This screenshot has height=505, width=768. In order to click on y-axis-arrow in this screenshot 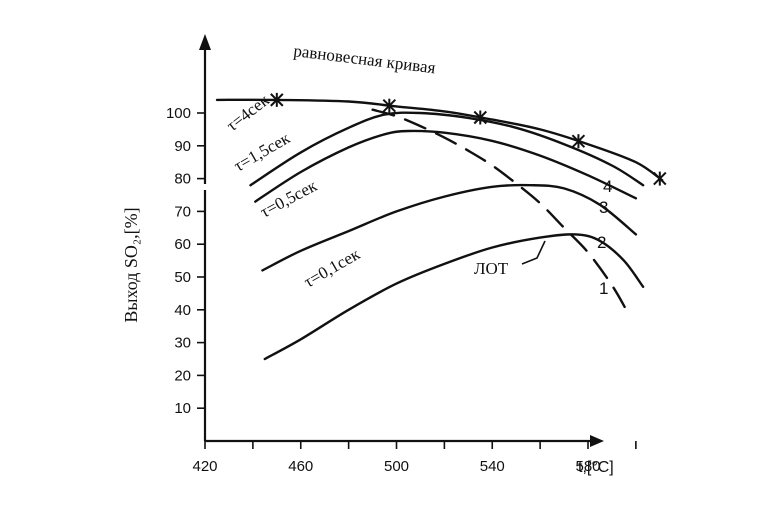, I will do `click(205, 42)`.